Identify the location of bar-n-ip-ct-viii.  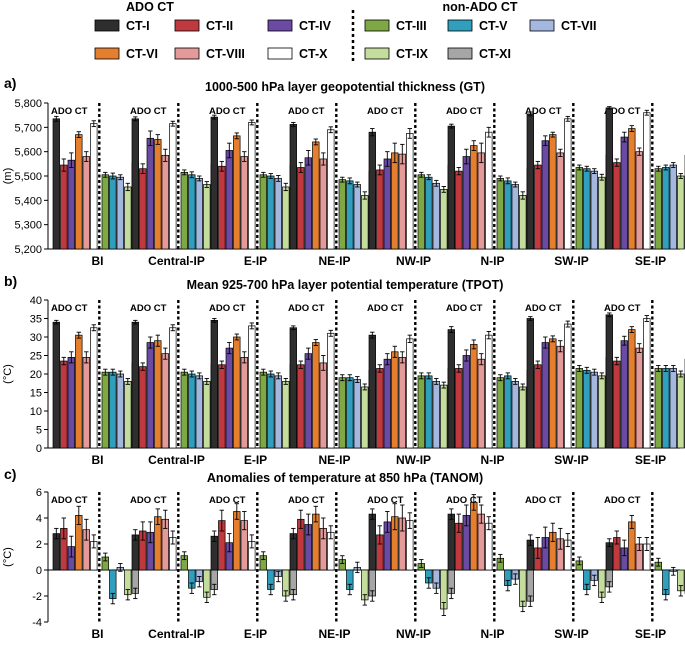
(481, 403).